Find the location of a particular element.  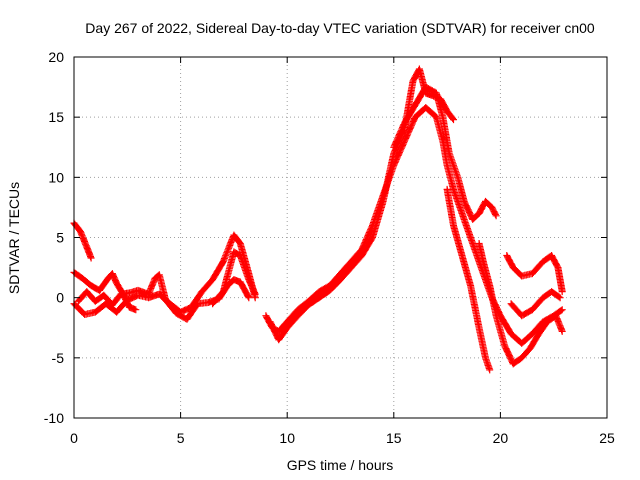

series-track-j is located at coordinates (520, 304).